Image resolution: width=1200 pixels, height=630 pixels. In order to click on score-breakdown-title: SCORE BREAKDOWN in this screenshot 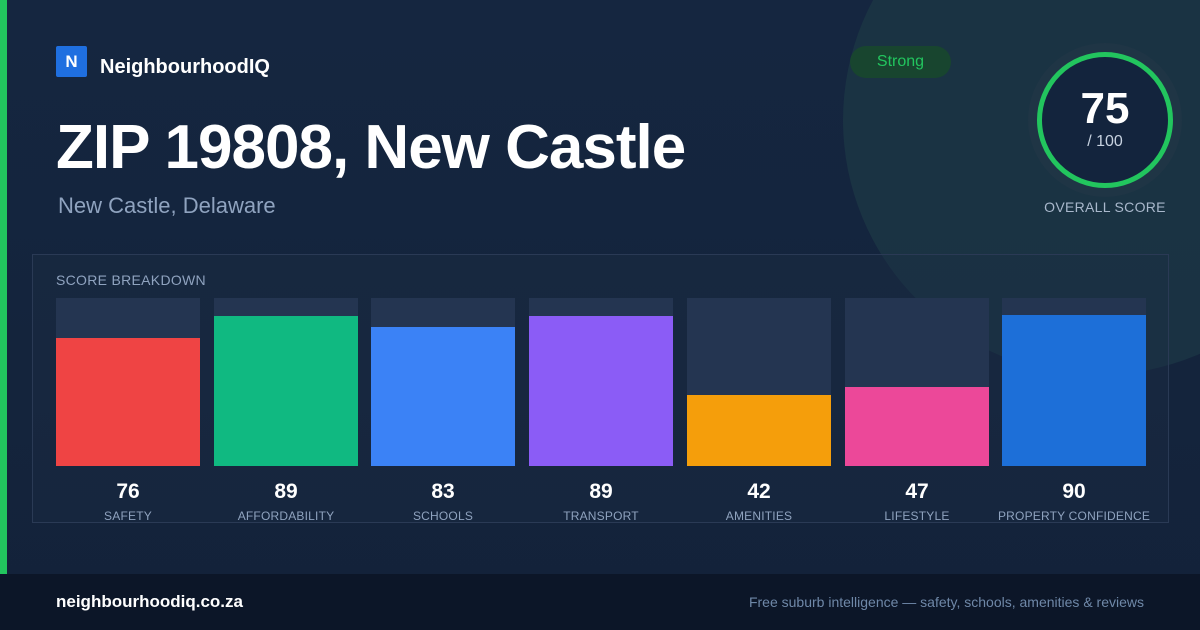, I will do `click(131, 280)`.